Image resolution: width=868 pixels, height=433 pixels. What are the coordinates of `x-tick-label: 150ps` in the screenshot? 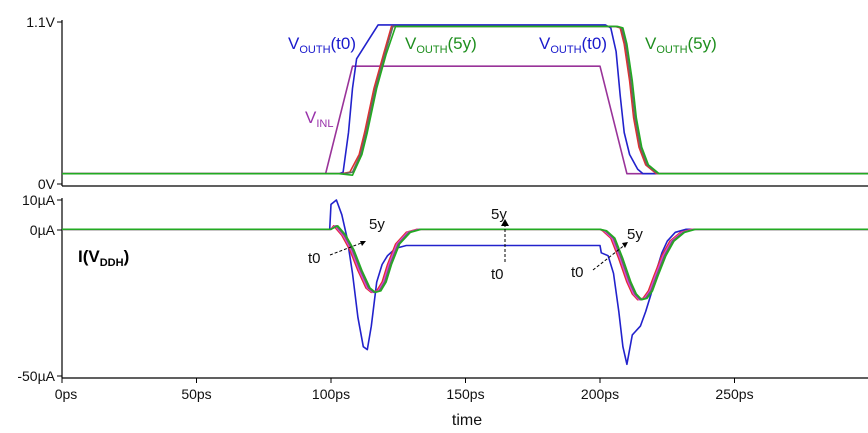 It's located at (465, 394).